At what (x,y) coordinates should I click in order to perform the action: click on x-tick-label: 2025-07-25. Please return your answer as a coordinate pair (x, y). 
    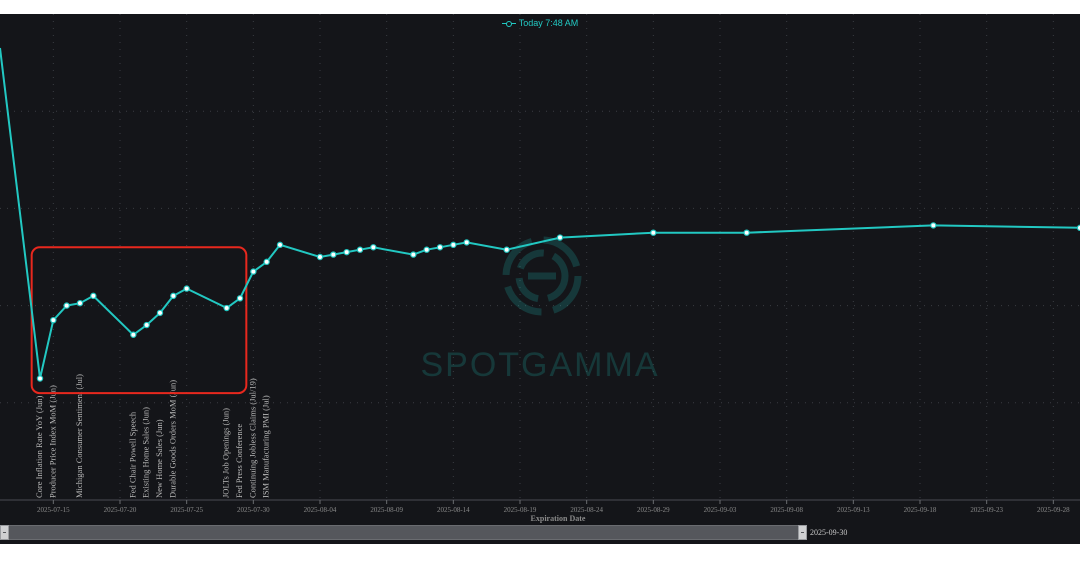
    Looking at the image, I should click on (186, 510).